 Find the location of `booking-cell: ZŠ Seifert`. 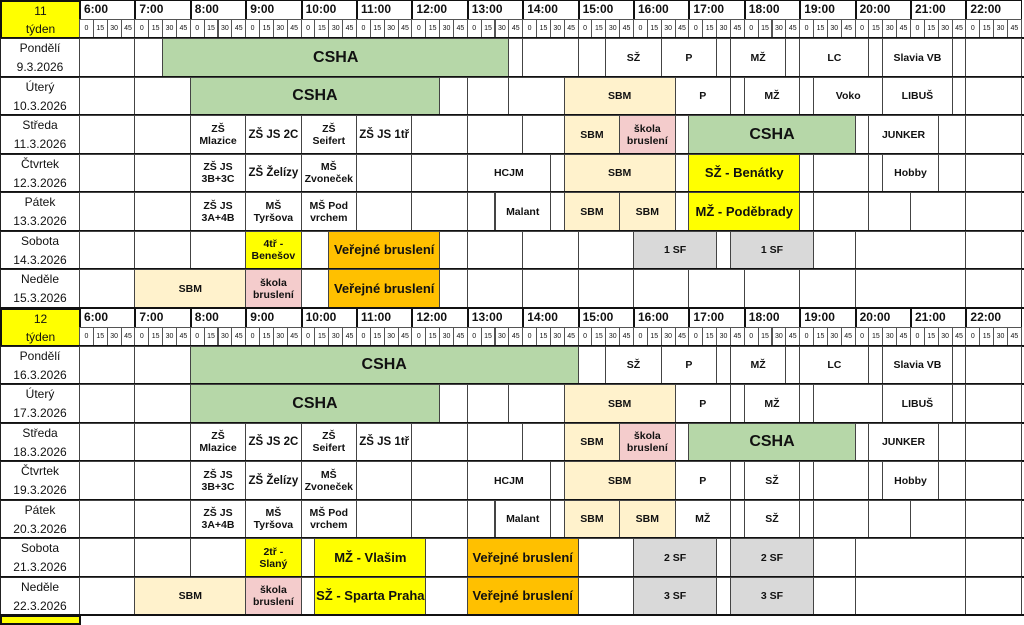

booking-cell: ZŠ Seifert is located at coordinates (328, 135).